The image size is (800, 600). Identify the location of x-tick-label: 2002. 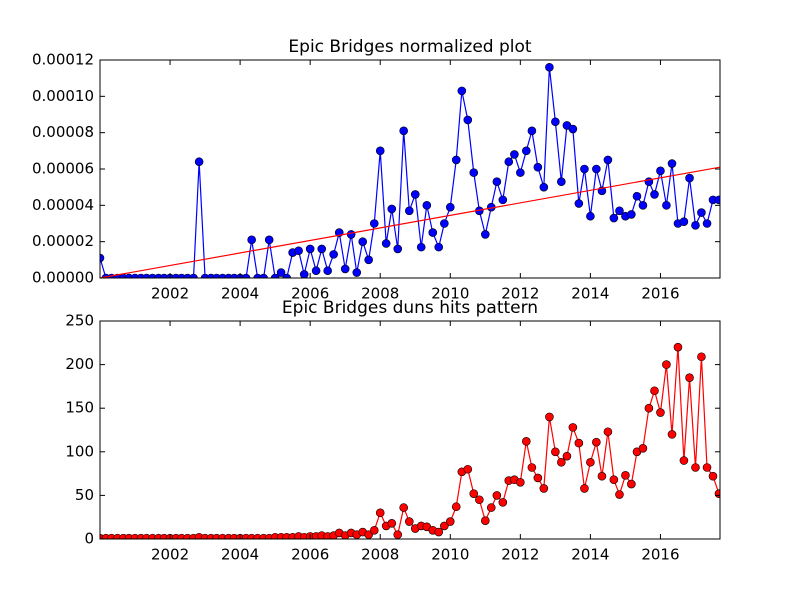
(170, 555).